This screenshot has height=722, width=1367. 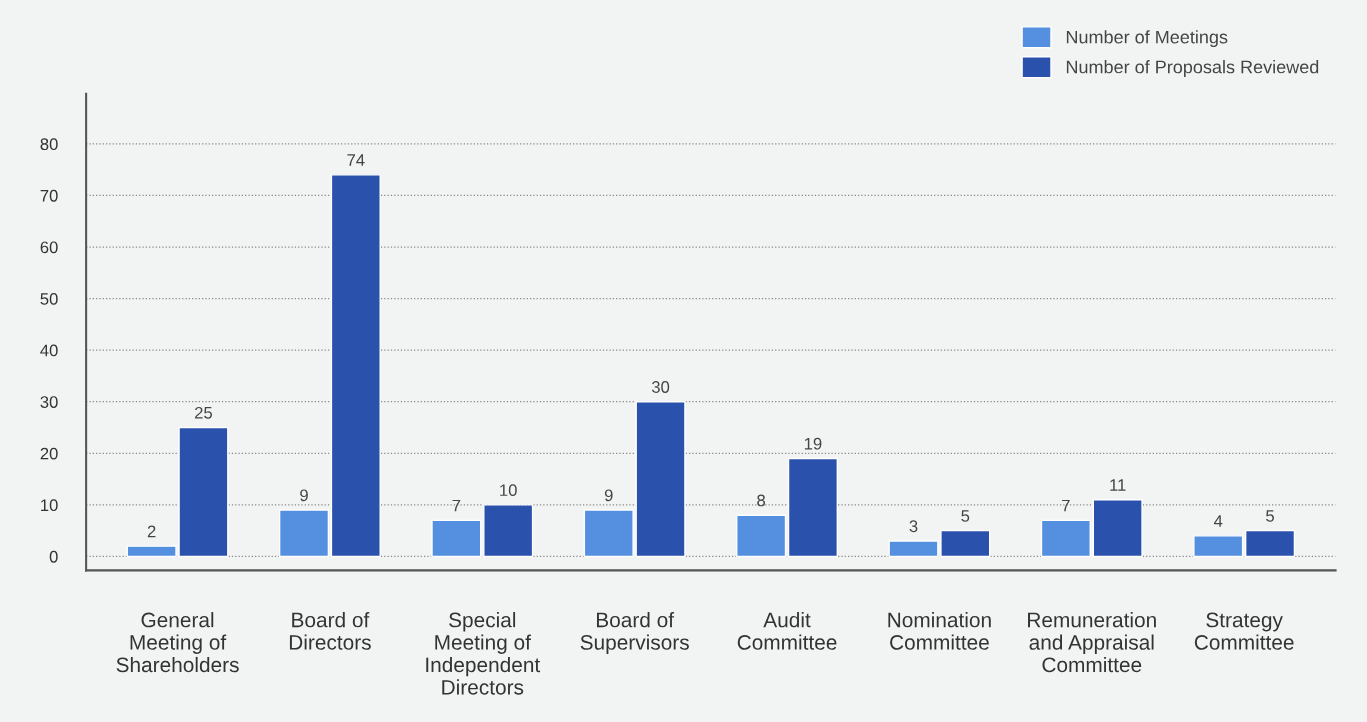 What do you see at coordinates (49, 144) in the screenshot?
I see `y-tick-label: 80` at bounding box center [49, 144].